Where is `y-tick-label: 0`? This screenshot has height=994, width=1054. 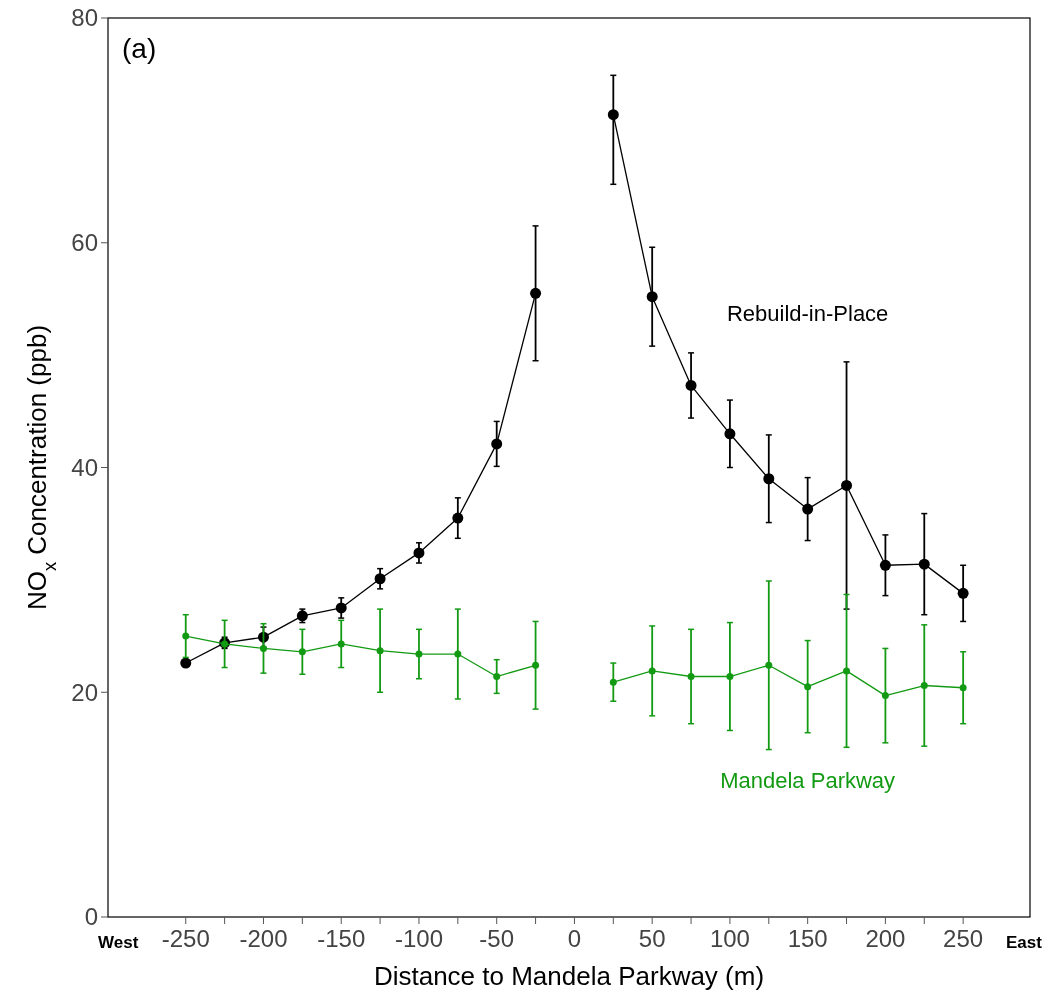
y-tick-label: 0 is located at coordinates (91, 917).